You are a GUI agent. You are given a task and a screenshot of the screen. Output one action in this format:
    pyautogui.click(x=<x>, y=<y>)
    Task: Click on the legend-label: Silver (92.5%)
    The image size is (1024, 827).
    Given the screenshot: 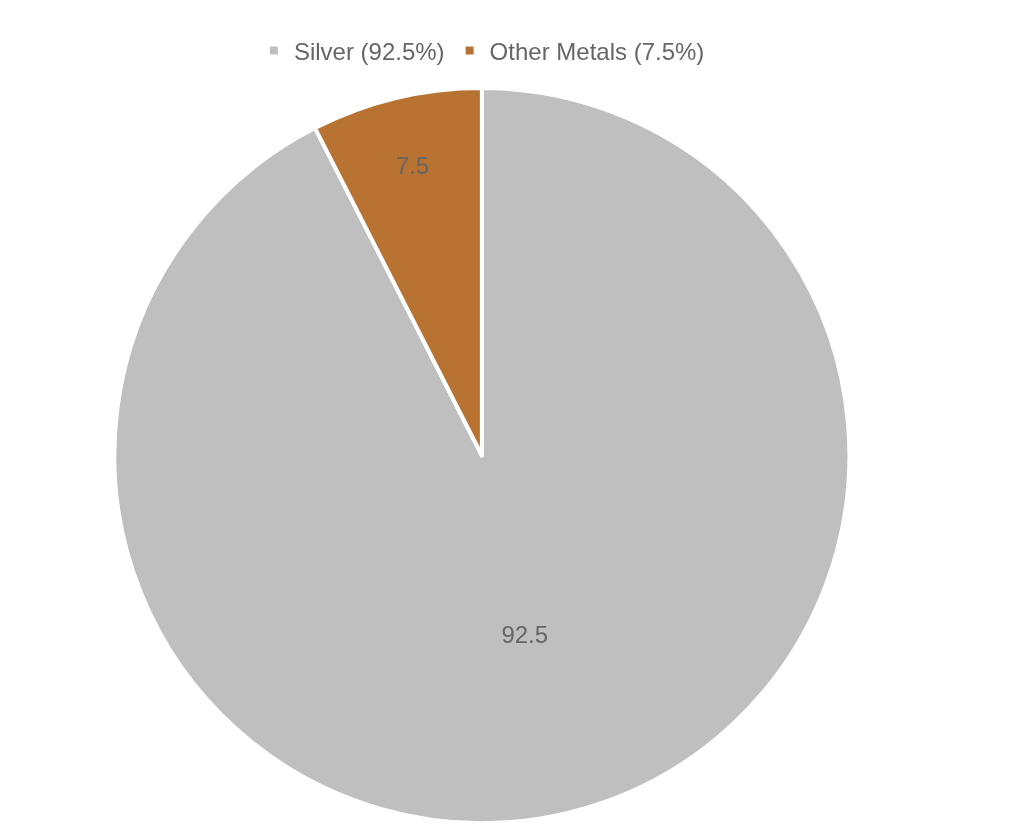 What is the action you would take?
    pyautogui.click(x=369, y=51)
    